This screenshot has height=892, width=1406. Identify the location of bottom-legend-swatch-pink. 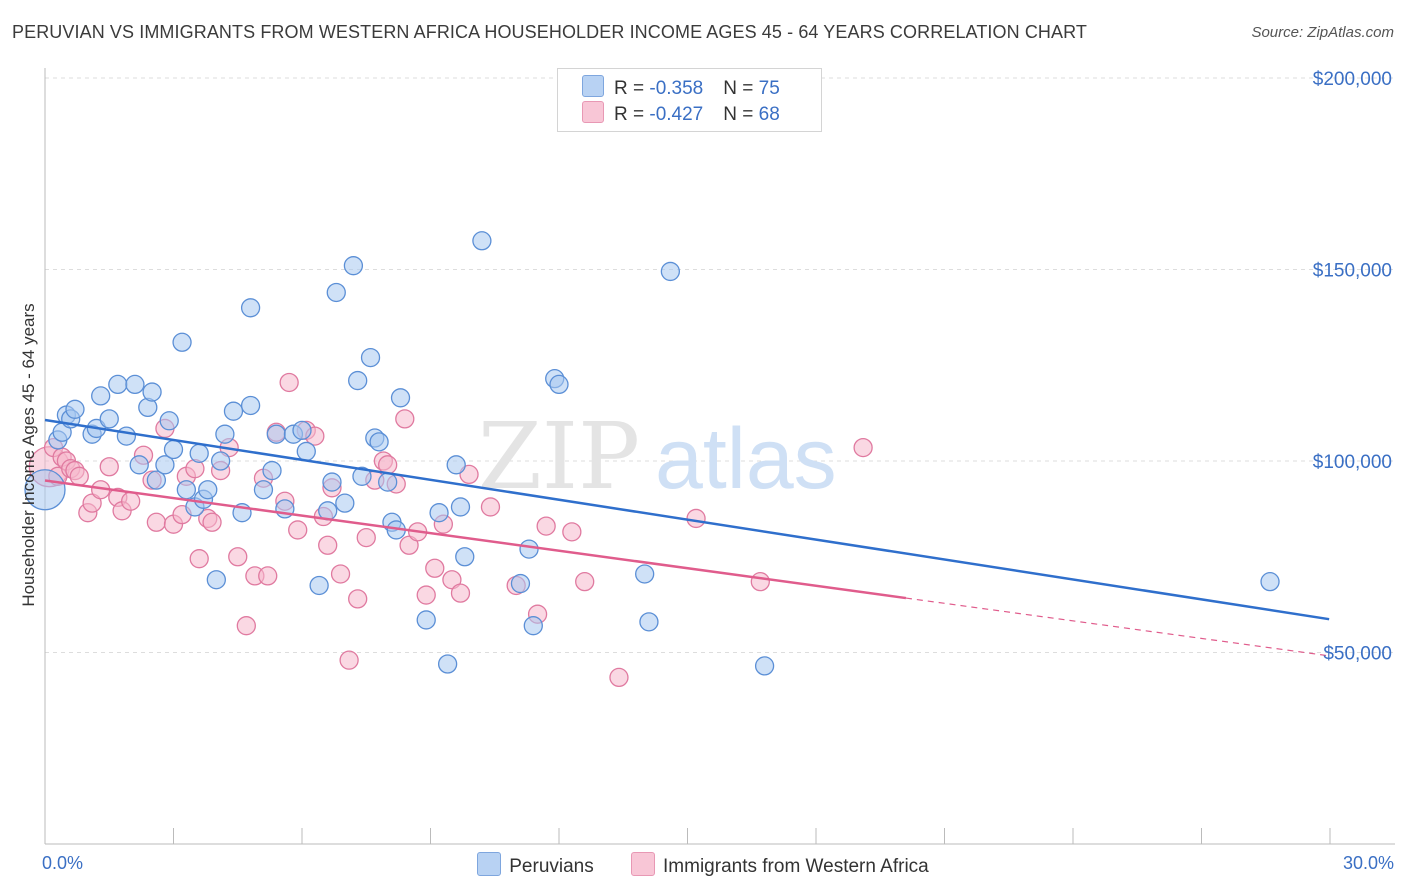
(643, 864).